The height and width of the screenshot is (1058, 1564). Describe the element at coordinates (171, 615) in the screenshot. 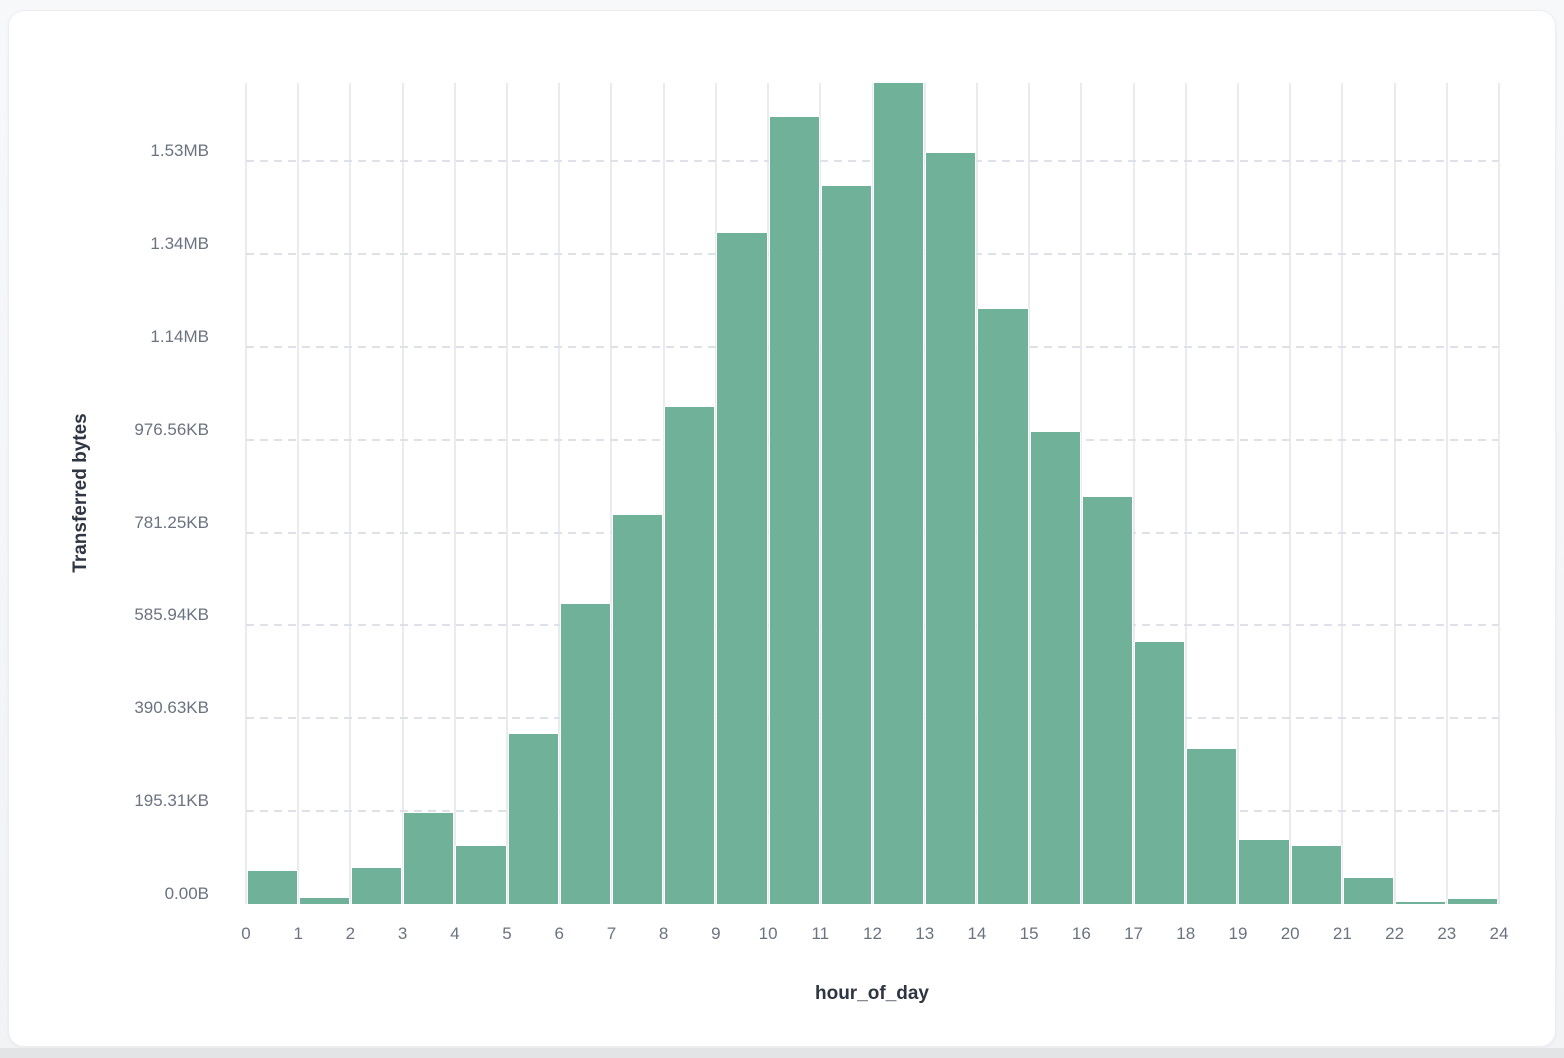

I see `y-tick-label: 585.94KB` at that location.